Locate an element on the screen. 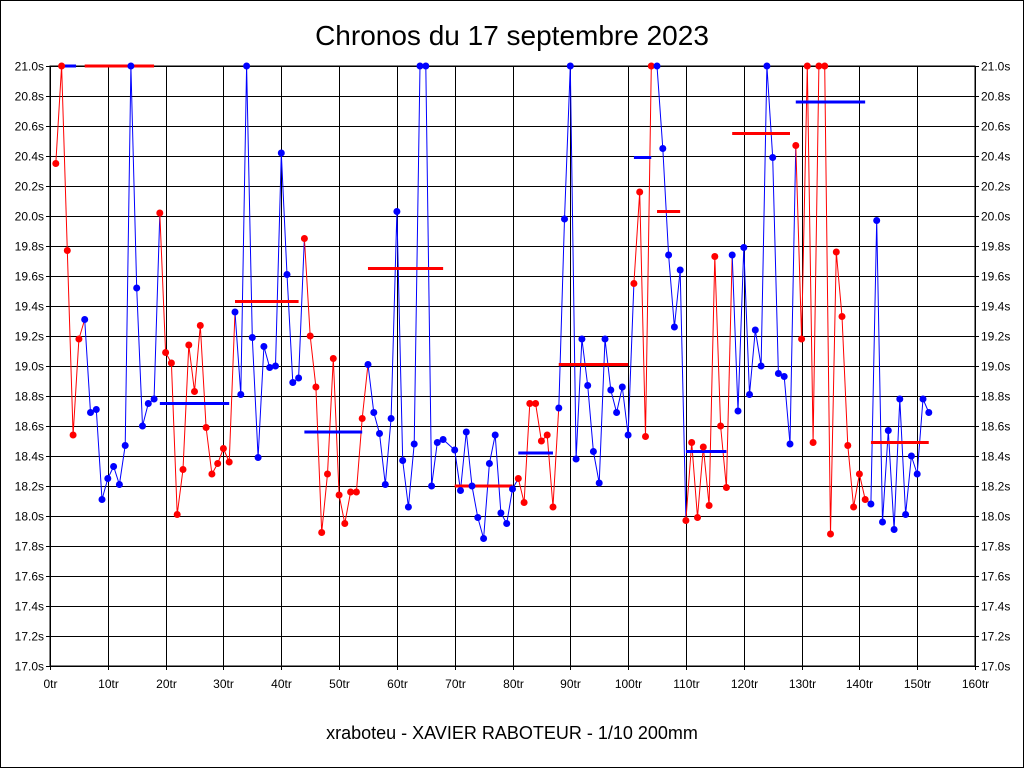 This screenshot has height=768, width=1024. y-tick-label-right: 19.4s is located at coordinates (995, 307).